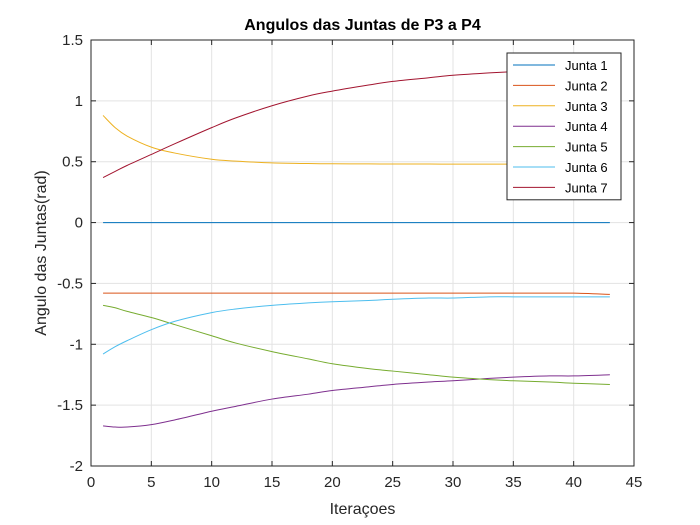  What do you see at coordinates (151, 482) in the screenshot?
I see `x-tick-label: 5` at bounding box center [151, 482].